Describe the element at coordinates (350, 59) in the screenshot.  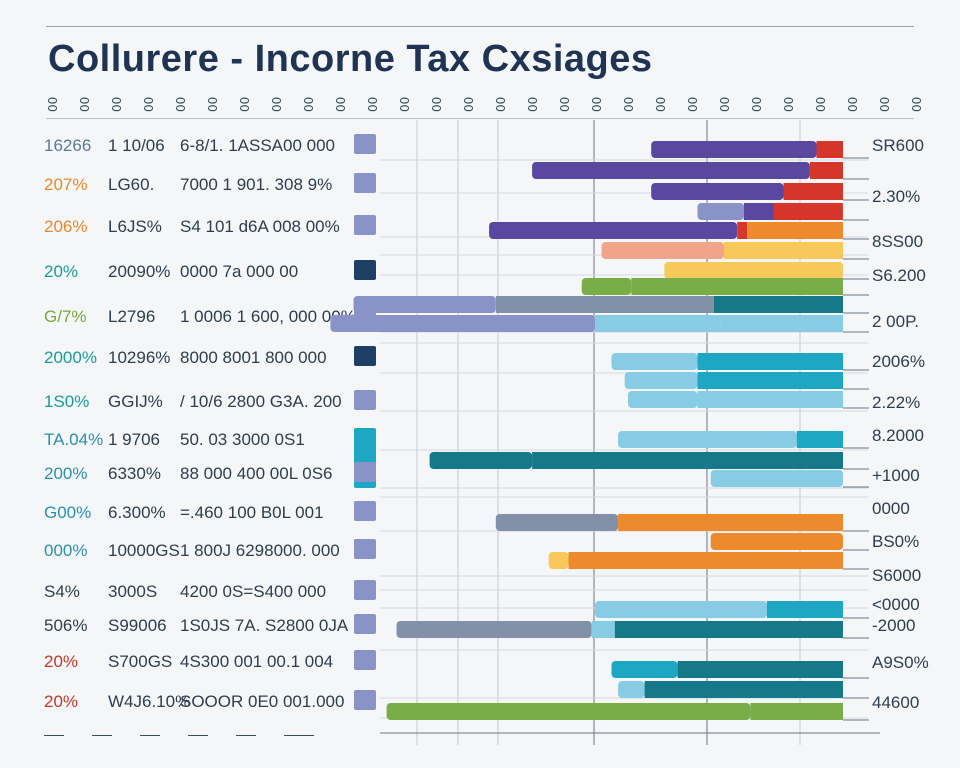
I see `chart-title: Collurere - Incorne Tax Cxsiages` at that location.